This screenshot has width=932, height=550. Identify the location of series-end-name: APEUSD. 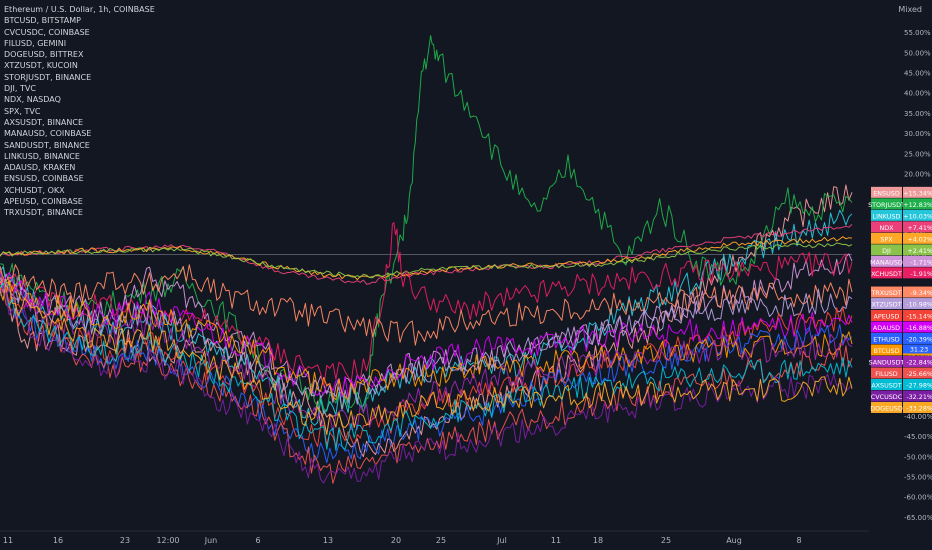
(887, 316).